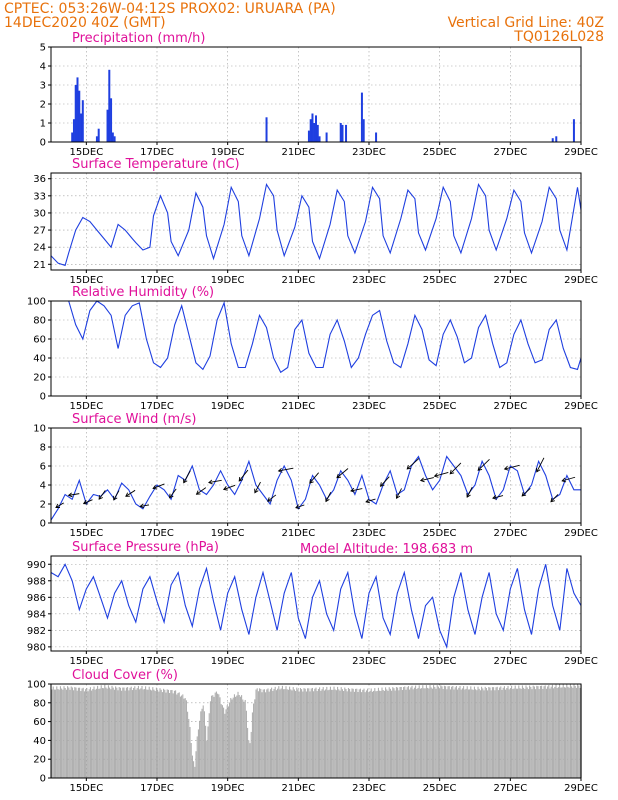 The image size is (618, 800). Describe the element at coordinates (39, 196) in the screenshot. I see `y-tick-label: 33` at that location.